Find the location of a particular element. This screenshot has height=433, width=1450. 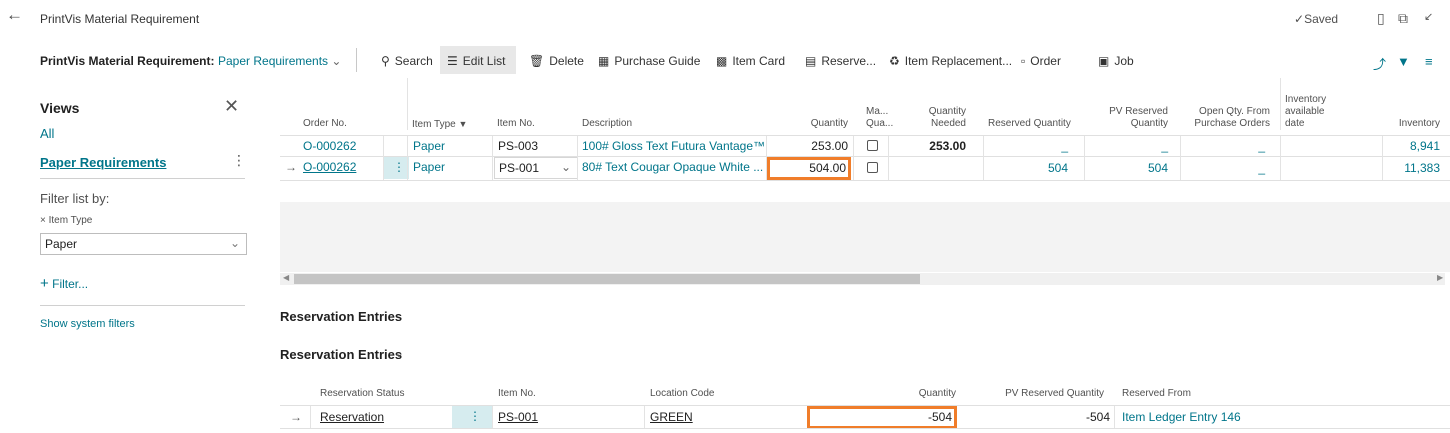

job-button: ▣ Job is located at coordinates (1116, 61).